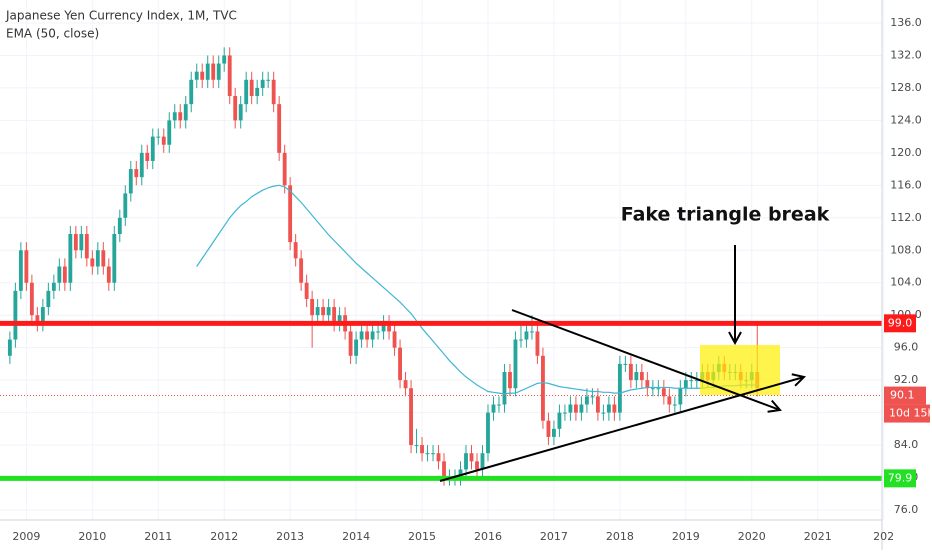 Image resolution: width=932 pixels, height=554 pixels. Describe the element at coordinates (900, 477) in the screenshot. I see `level-label: 79.9` at that location.